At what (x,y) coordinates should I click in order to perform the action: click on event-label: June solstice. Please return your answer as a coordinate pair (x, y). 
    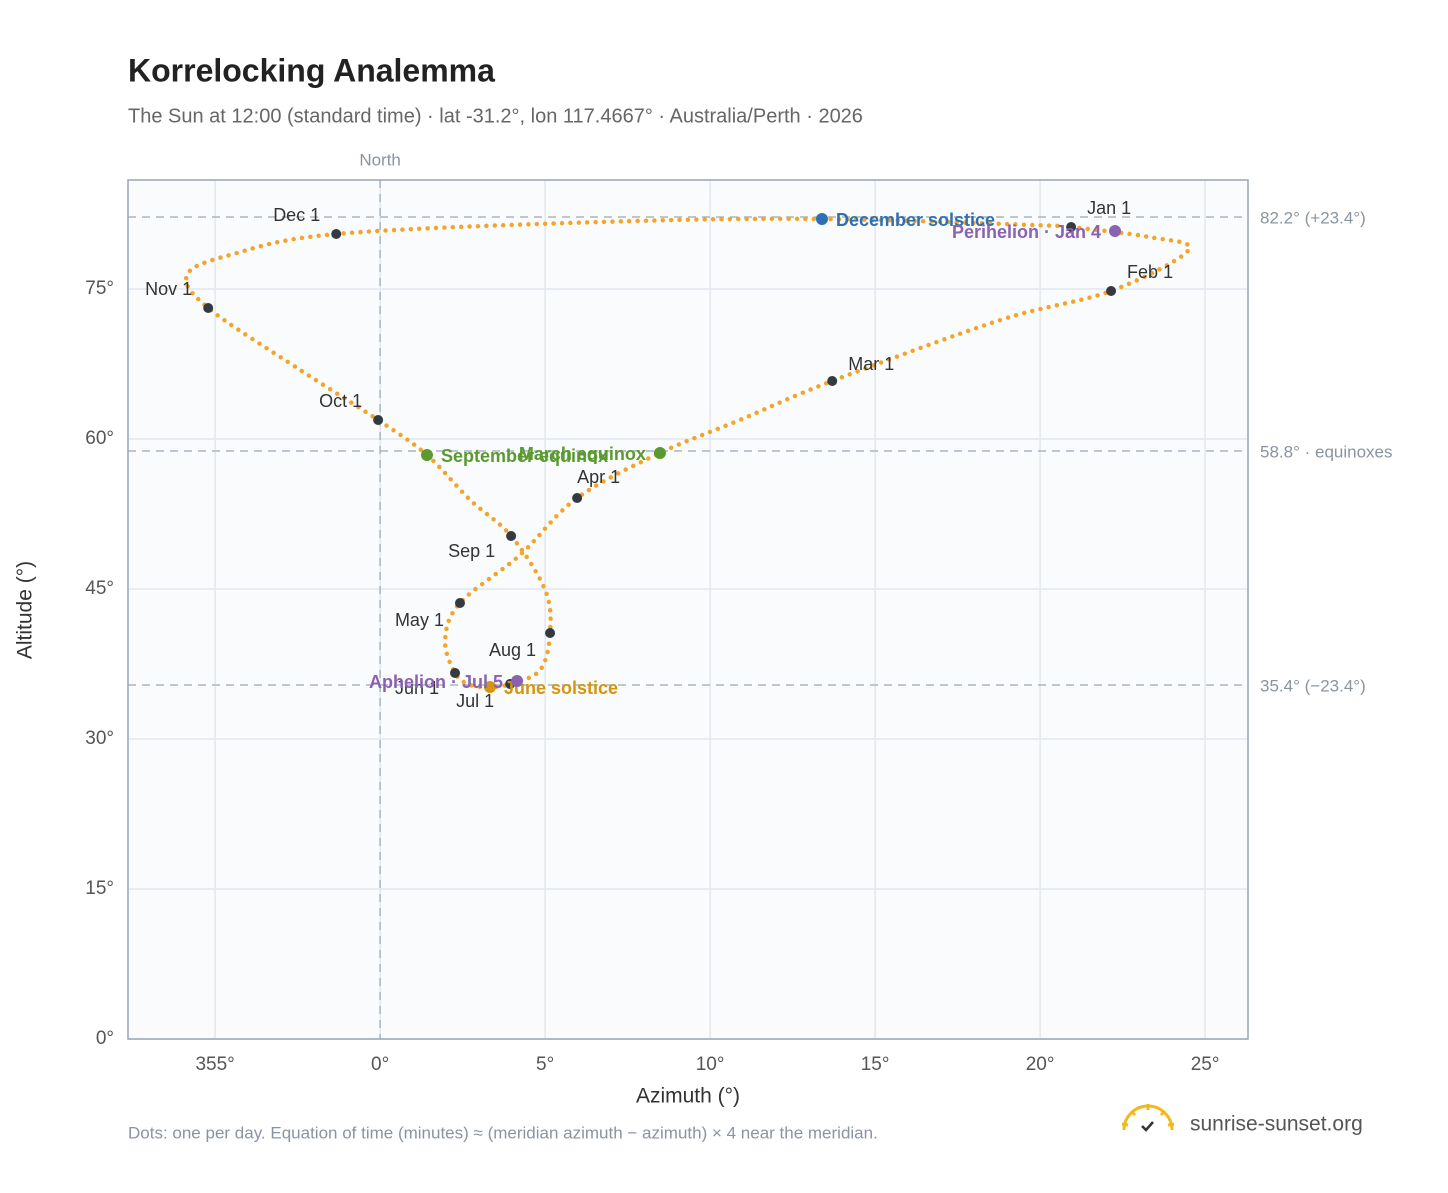
    Looking at the image, I should click on (561, 688).